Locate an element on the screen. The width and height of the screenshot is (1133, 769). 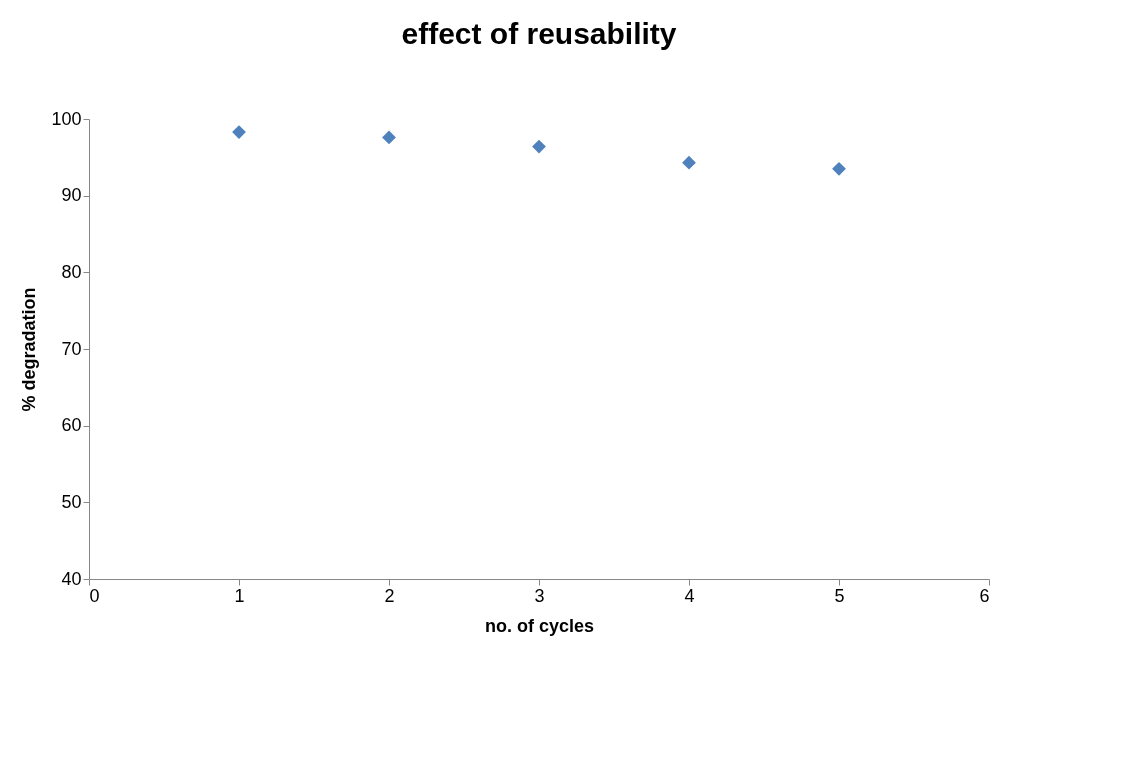
y-tick-label: 50 is located at coordinates (71, 501).